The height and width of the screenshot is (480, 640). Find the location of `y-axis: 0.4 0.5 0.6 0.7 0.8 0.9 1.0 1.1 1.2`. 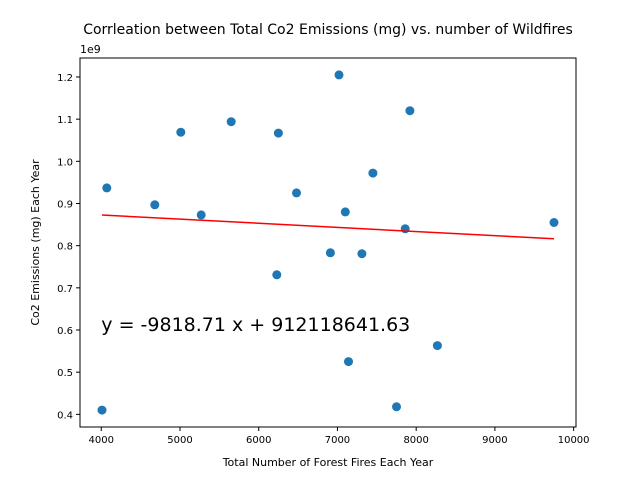

y-axis: 0.4 0.5 0.6 0.7 0.8 0.9 1.0 1.1 1.2 is located at coordinates (68, 247).